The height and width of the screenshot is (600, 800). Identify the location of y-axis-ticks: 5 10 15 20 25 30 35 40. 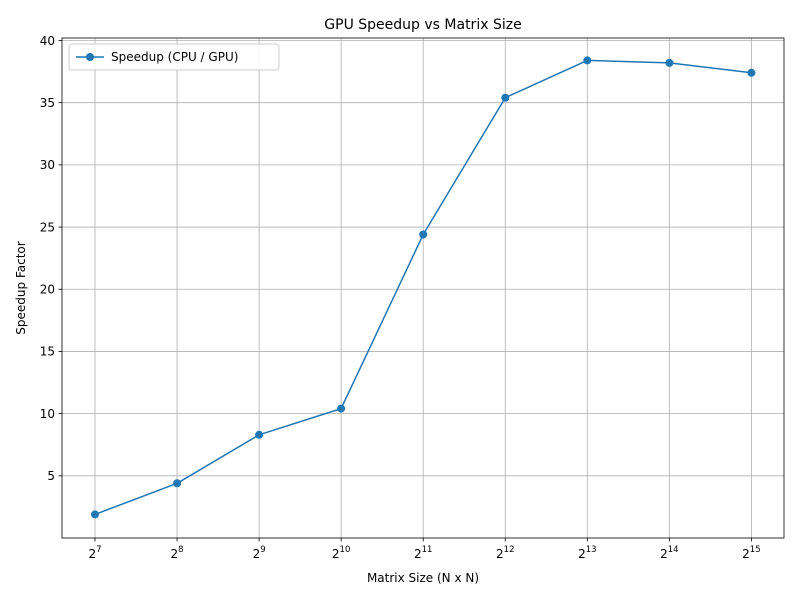
(51, 258).